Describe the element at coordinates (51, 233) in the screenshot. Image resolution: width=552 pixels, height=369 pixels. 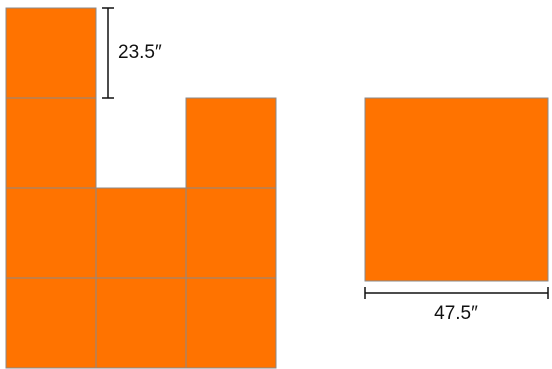
I see `tile-r2-c0` at that location.